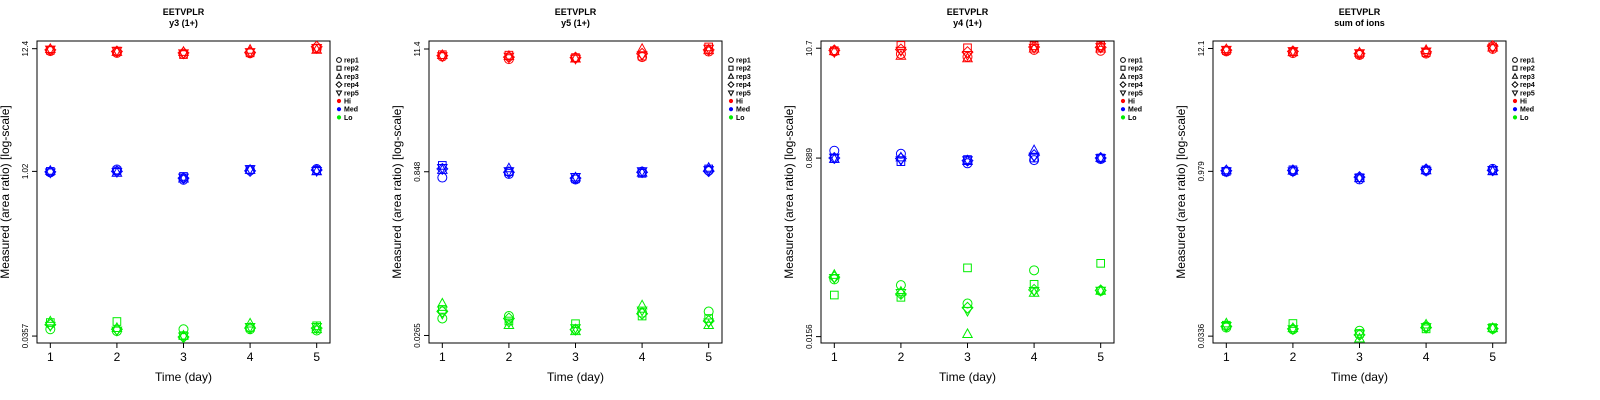 This screenshot has height=400, width=1600. Describe the element at coordinates (25, 171) in the screenshot. I see `y-tick-label: 1.02` at that location.